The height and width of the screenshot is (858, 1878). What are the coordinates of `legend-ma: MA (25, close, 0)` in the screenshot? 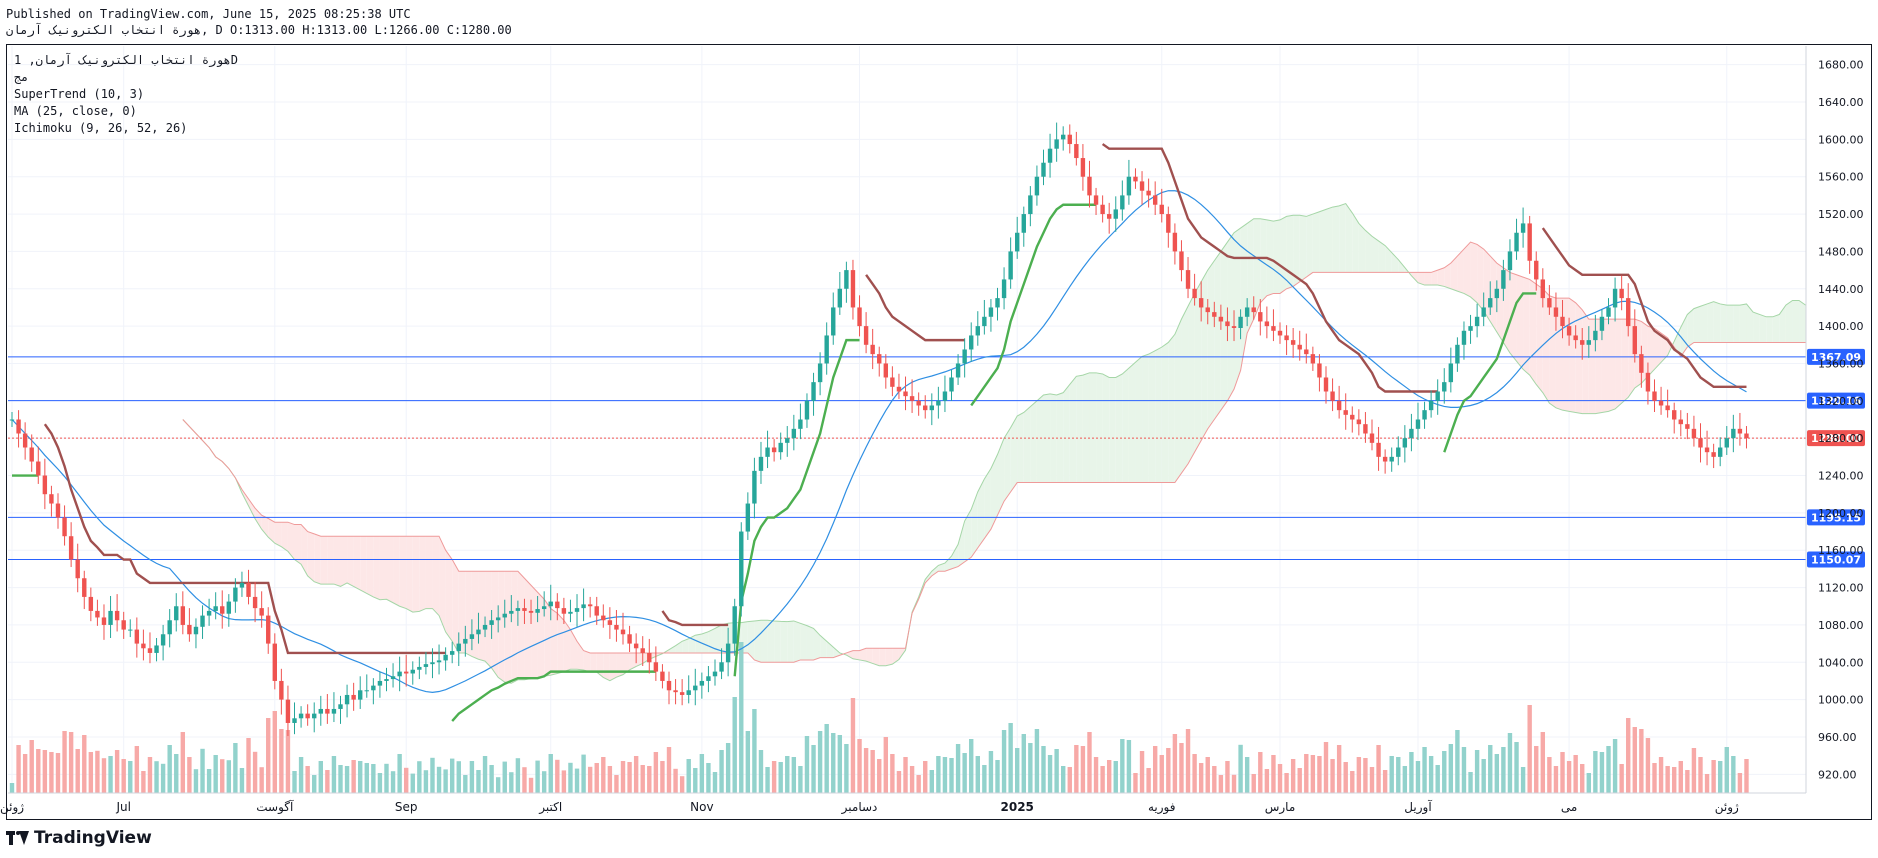 It's located at (75, 111).